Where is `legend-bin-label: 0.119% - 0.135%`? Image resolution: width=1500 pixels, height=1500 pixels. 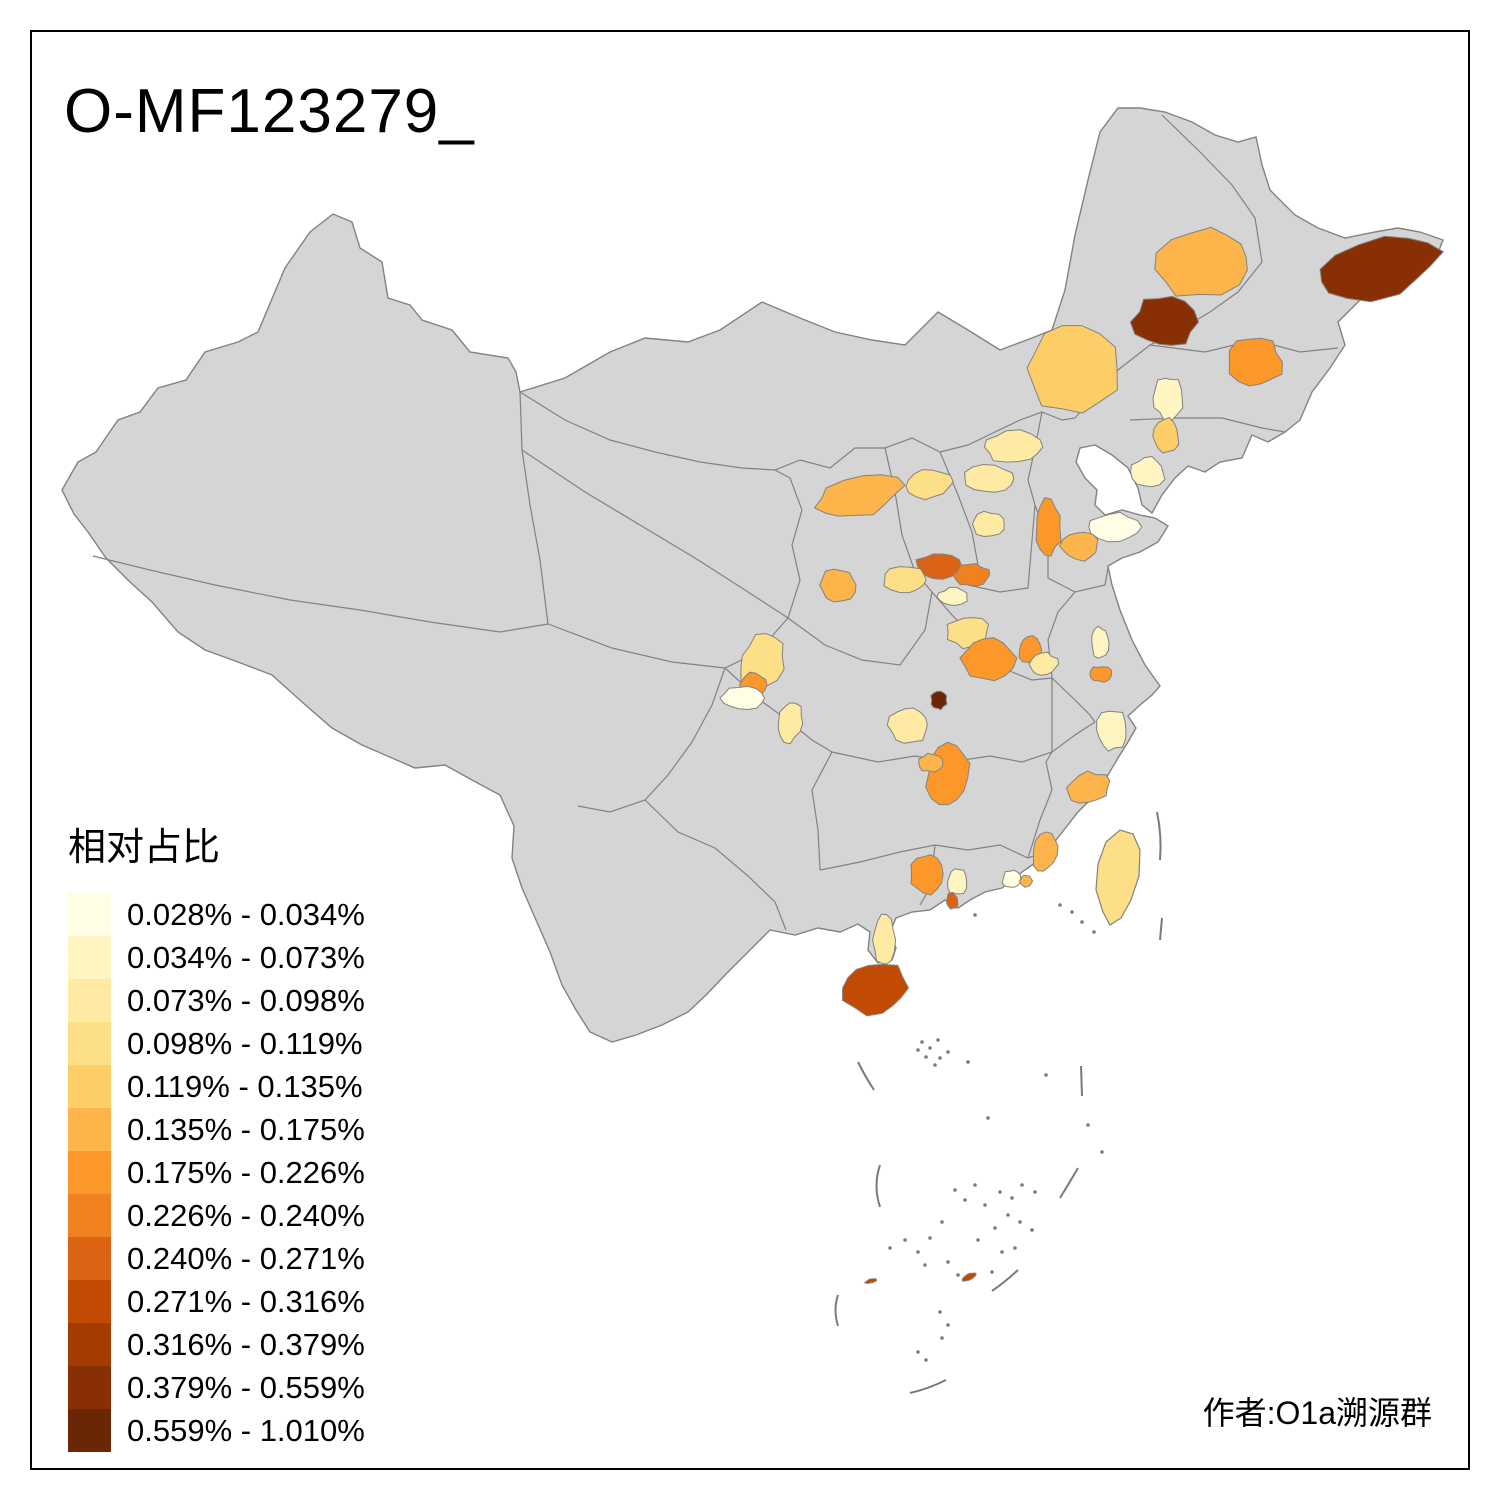 legend-bin-label: 0.119% - 0.135% is located at coordinates (245, 1086).